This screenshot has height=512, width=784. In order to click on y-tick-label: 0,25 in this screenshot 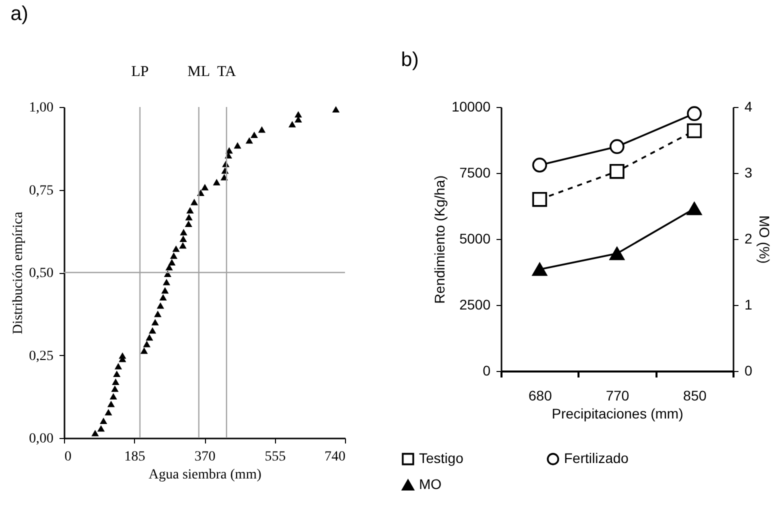, I will do `click(41, 356)`.